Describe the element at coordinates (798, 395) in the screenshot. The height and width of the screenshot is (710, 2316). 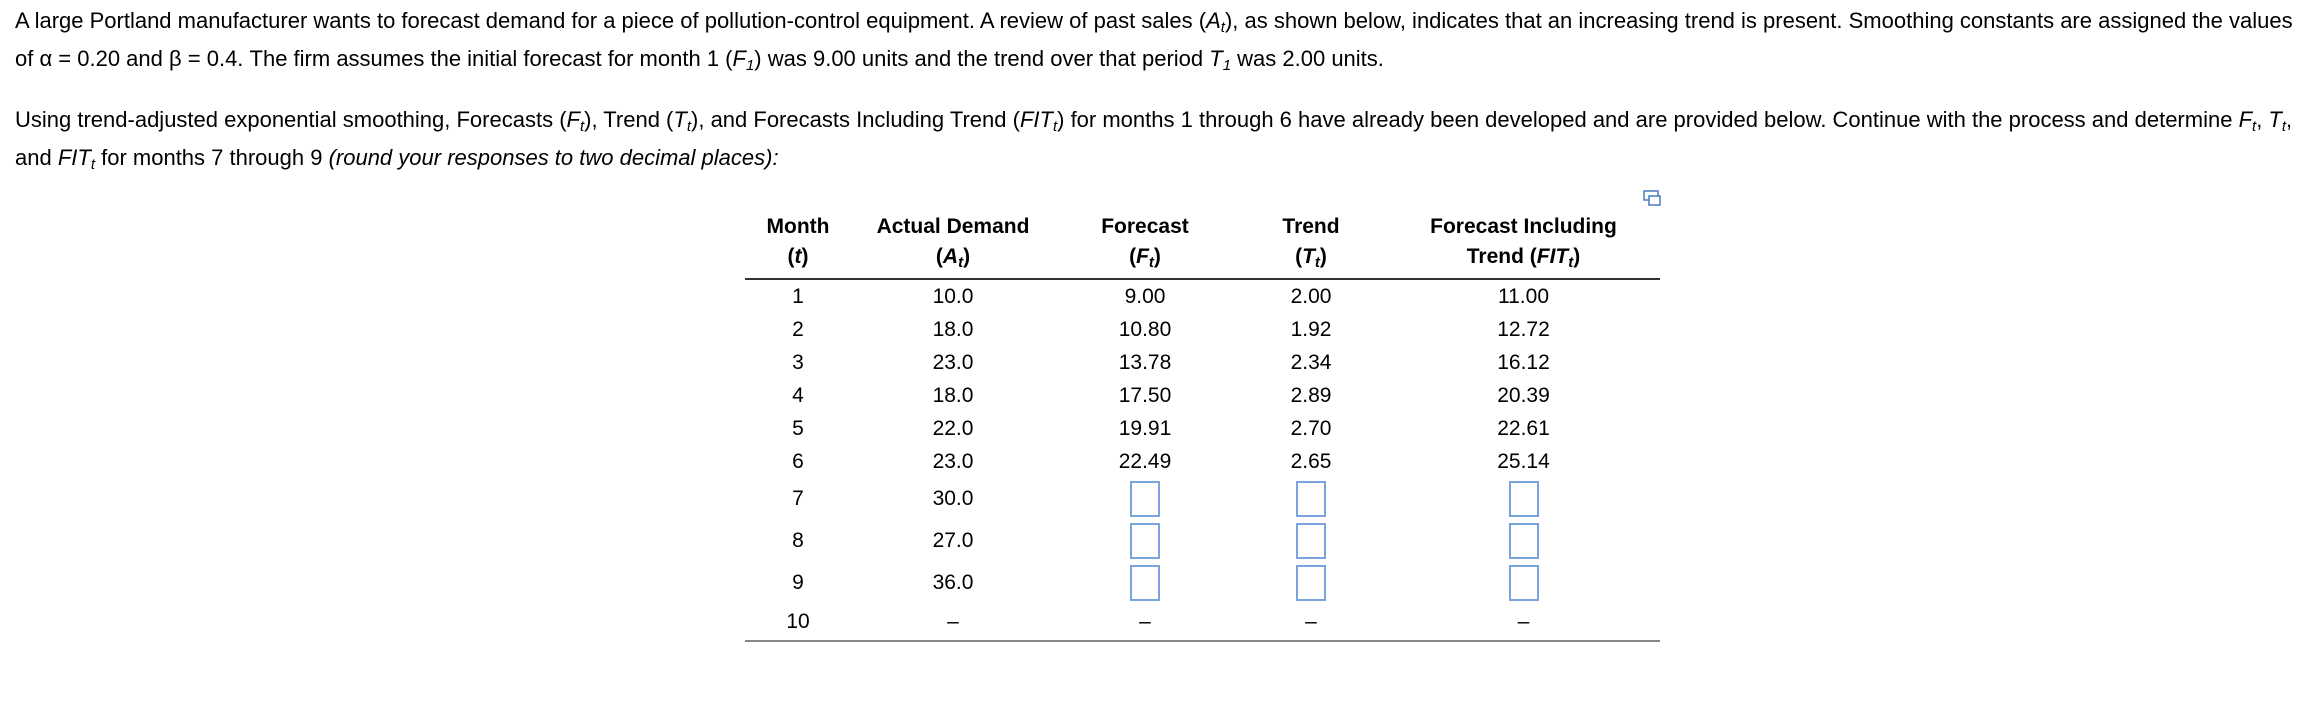
I see `table-cell: 4` at that location.